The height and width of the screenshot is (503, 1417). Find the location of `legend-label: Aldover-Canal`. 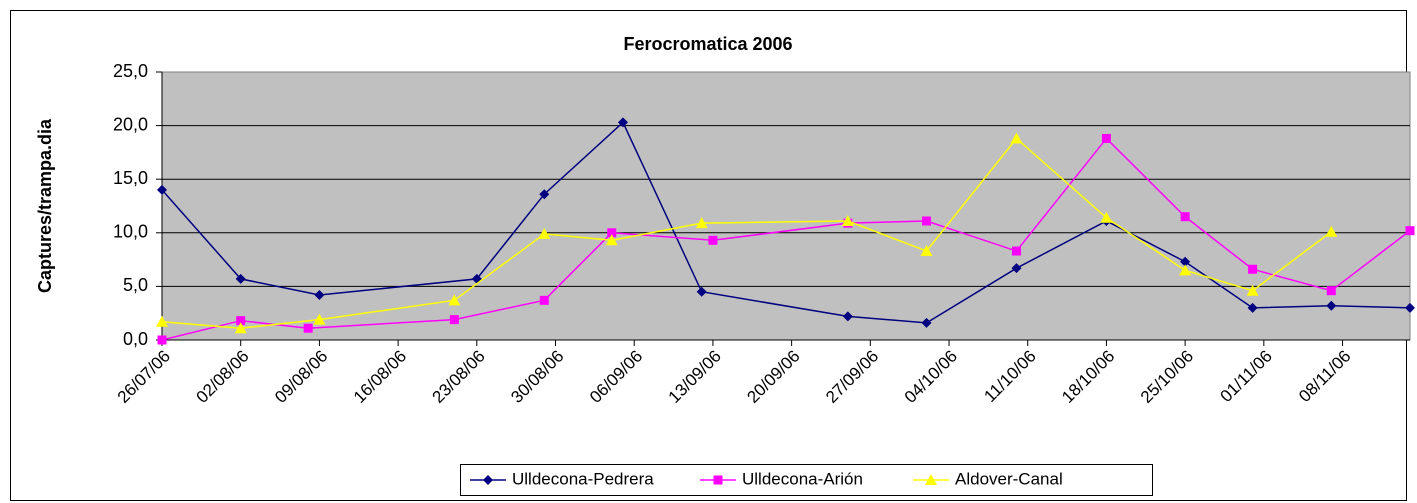

legend-label: Aldover-Canal is located at coordinates (1009, 478).